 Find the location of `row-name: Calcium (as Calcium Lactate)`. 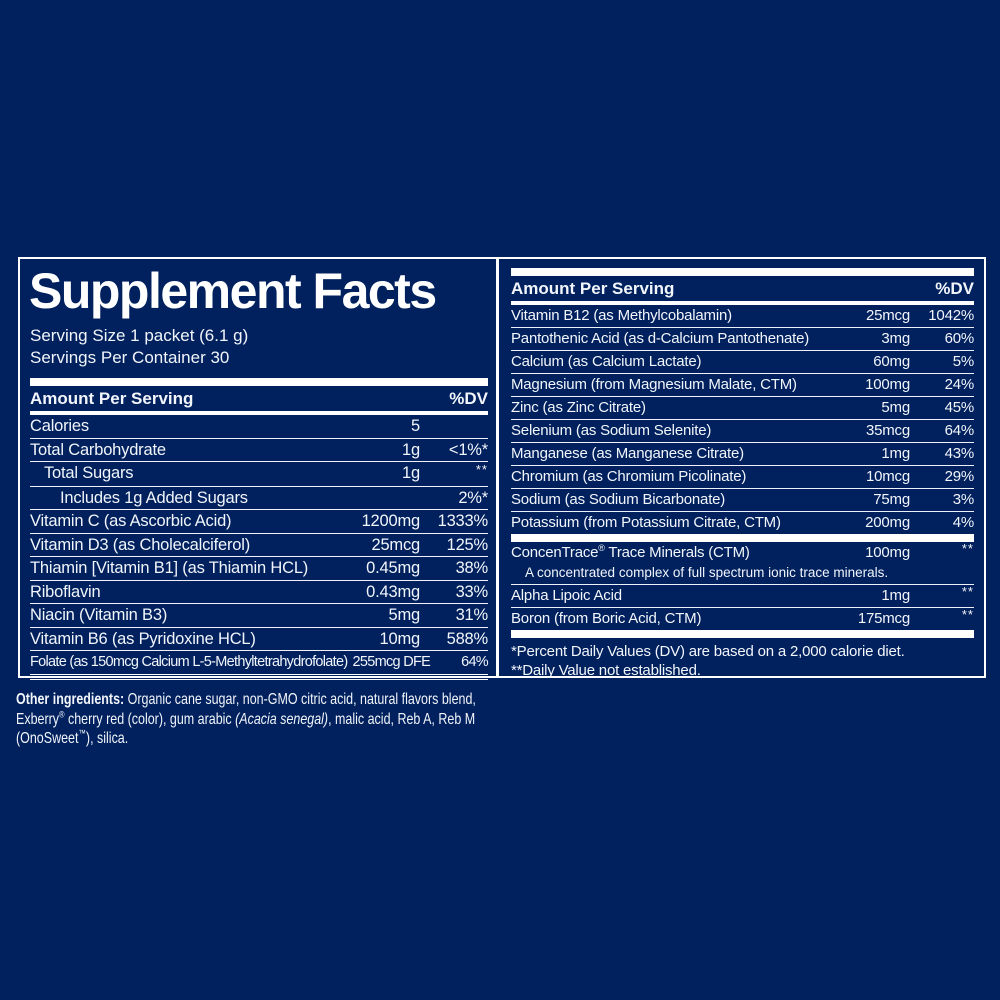

row-name: Calcium (as Calcium Lactate) is located at coordinates (606, 361).